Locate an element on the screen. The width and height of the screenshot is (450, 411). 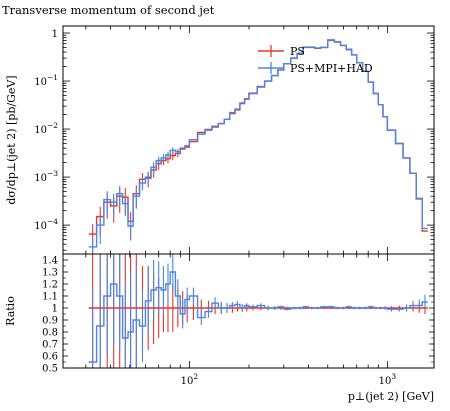
ratio-y-tick-label: 1 is located at coordinates (55, 309).